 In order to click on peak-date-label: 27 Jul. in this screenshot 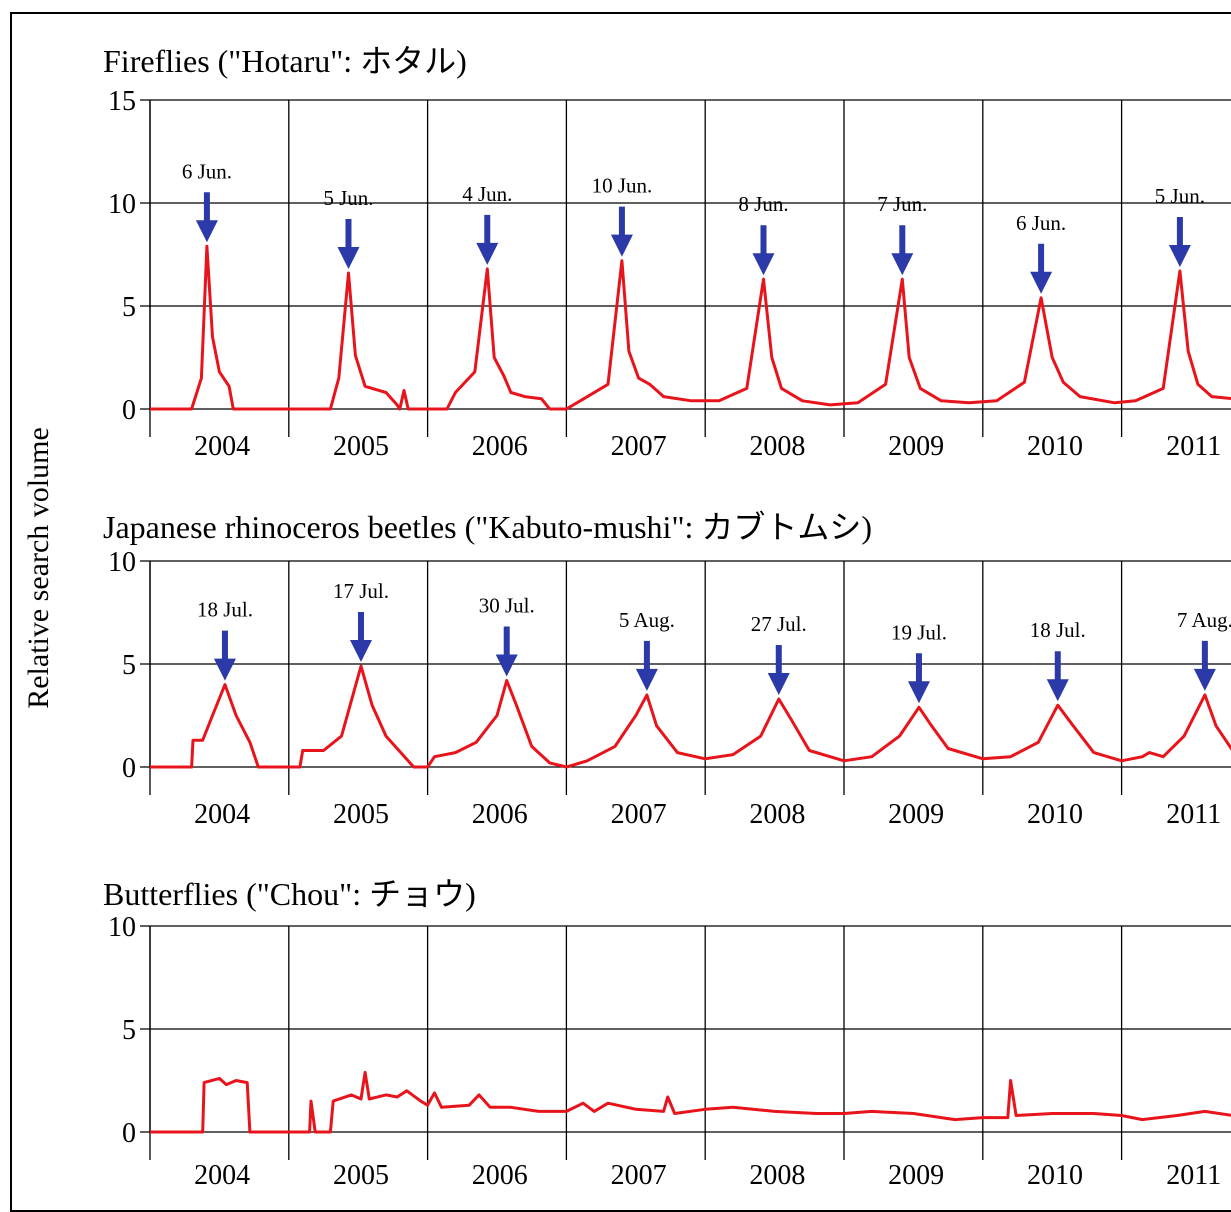, I will do `click(779, 624)`.